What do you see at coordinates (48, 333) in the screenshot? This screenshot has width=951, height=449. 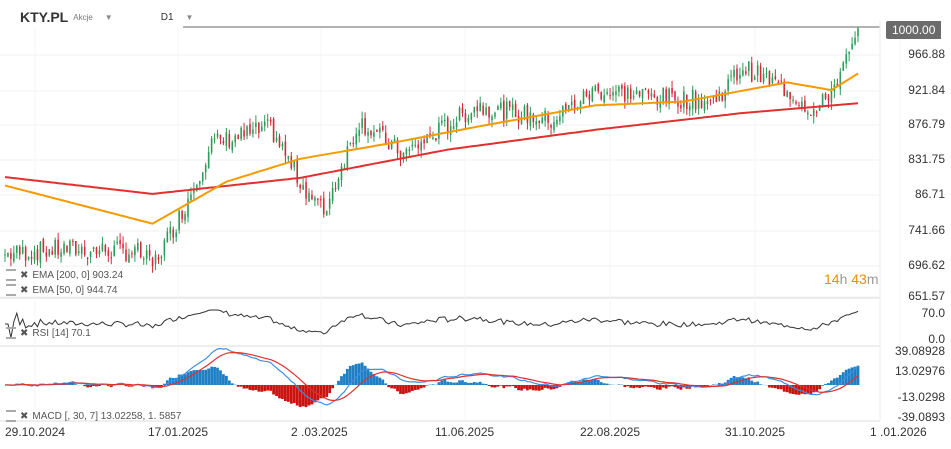 I see `legend-rsi: ✖ RSI [14] 70.1` at bounding box center [48, 333].